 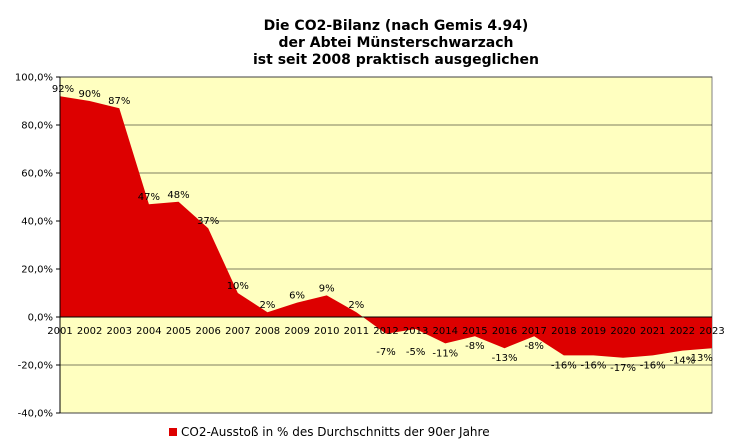 What do you see at coordinates (356, 331) in the screenshot?
I see `x-tick-label: 2011` at bounding box center [356, 331].